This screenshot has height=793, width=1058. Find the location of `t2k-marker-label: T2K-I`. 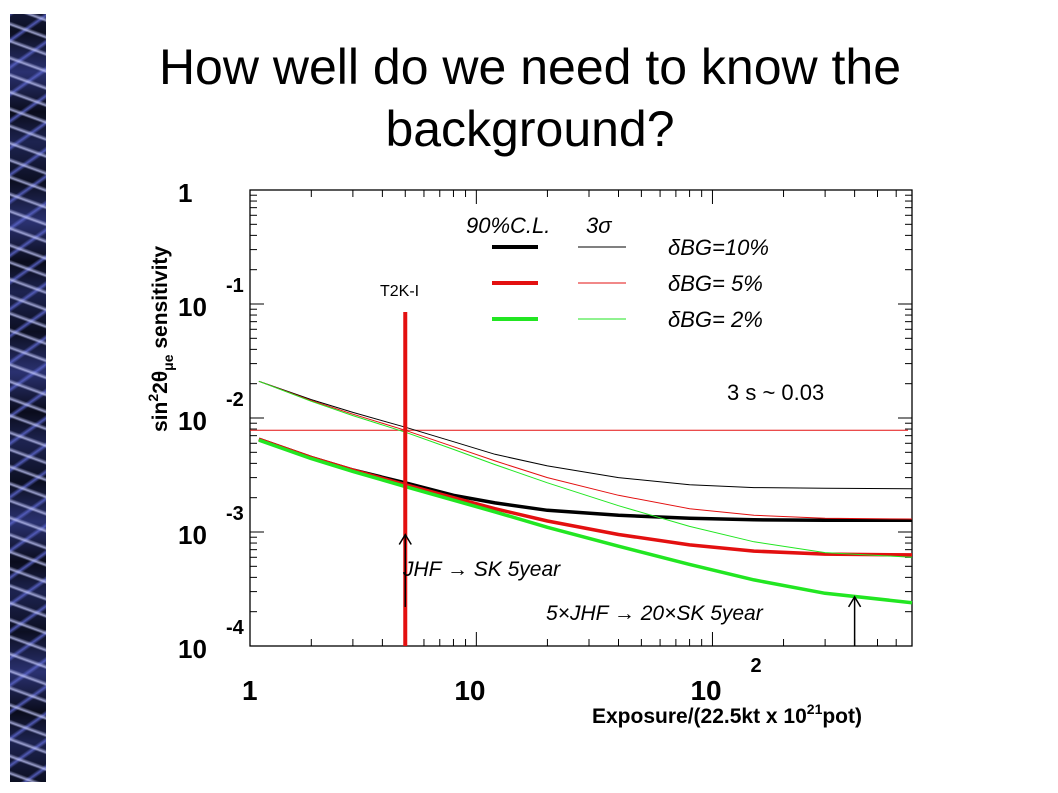

t2k-marker-label: T2K-I is located at coordinates (399, 291).